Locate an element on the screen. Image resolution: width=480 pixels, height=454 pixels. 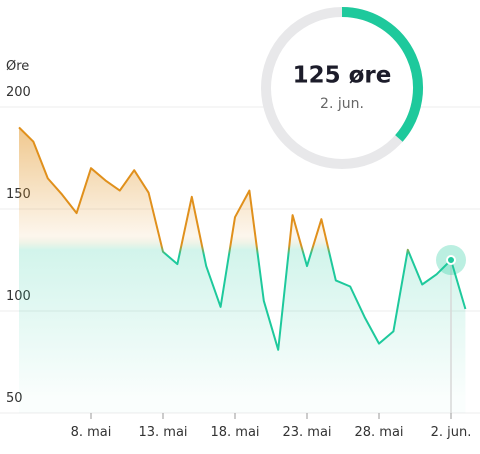
x-tick-label: 18. mai is located at coordinates (234, 432).